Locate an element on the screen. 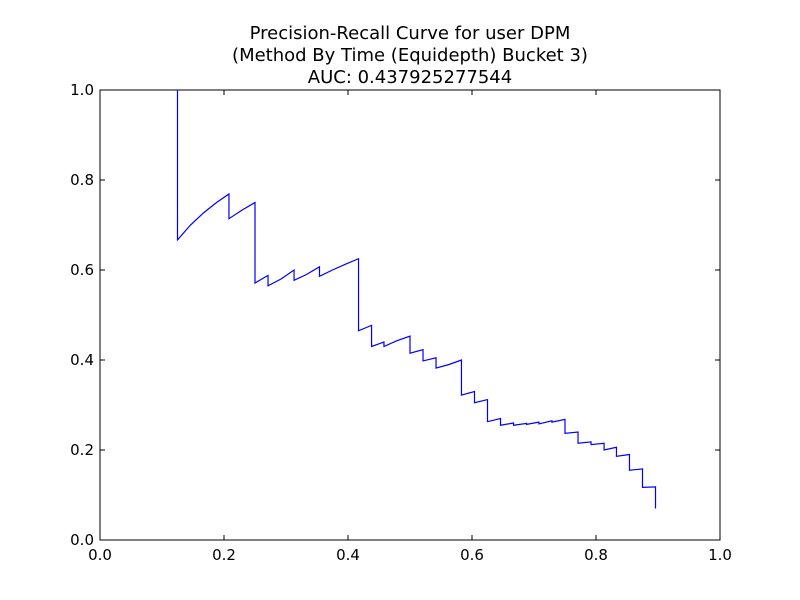 The height and width of the screenshot is (600, 800). chart-title-line: (Method By Time (Equidepth) Bucket 3) is located at coordinates (410, 55).